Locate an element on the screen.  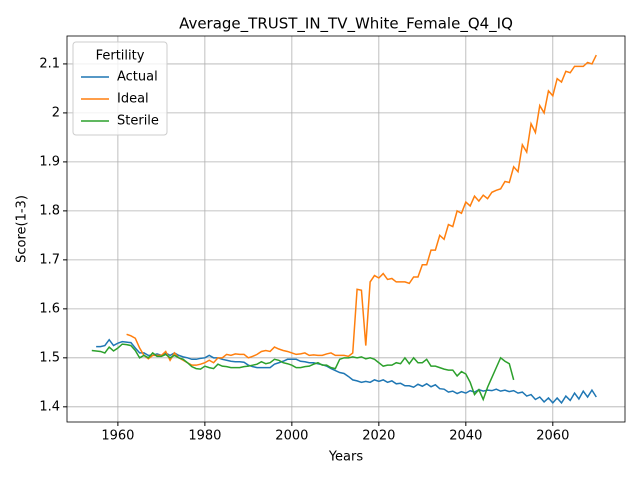
x-tick-label: 2020 is located at coordinates (378, 436).